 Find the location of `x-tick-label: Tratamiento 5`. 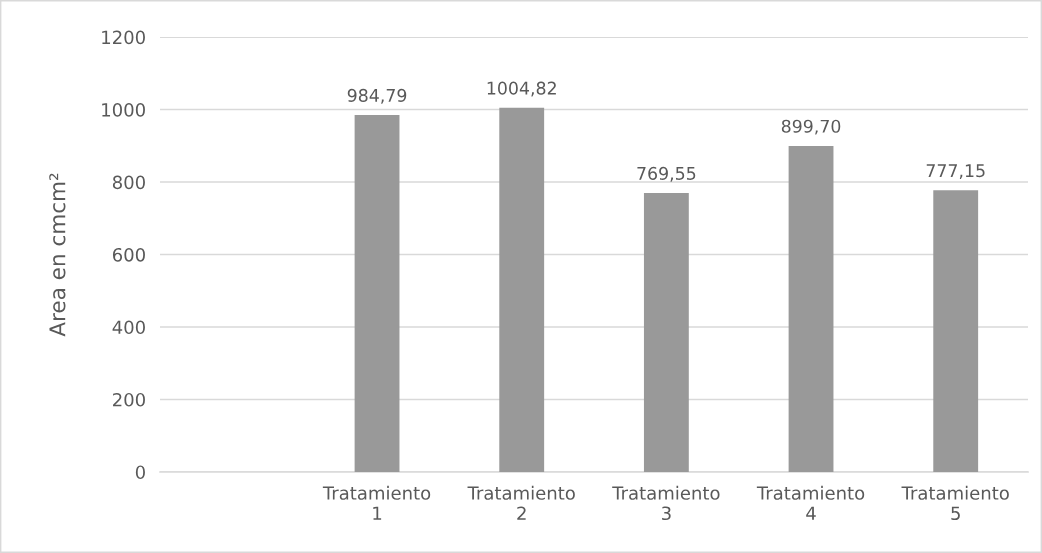

x-tick-label: Tratamiento 5 is located at coordinates (955, 503).